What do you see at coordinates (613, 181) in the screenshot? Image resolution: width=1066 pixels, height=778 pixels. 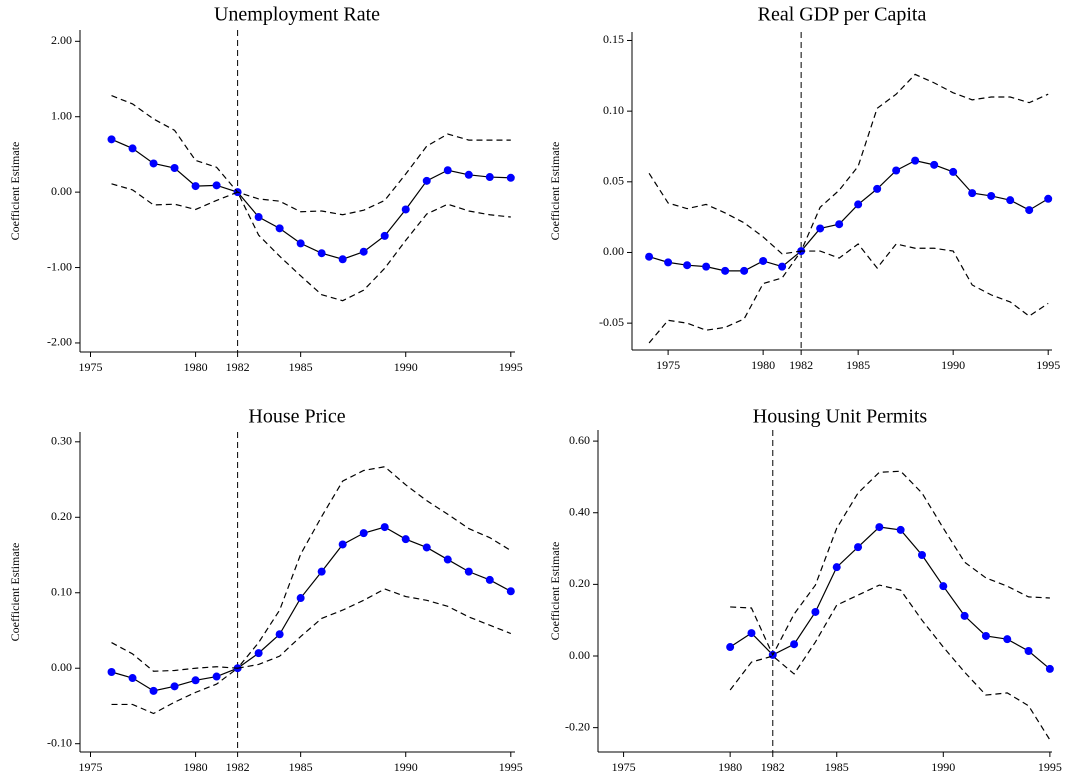 I see `y-tick-label: 0.05` at bounding box center [613, 181].